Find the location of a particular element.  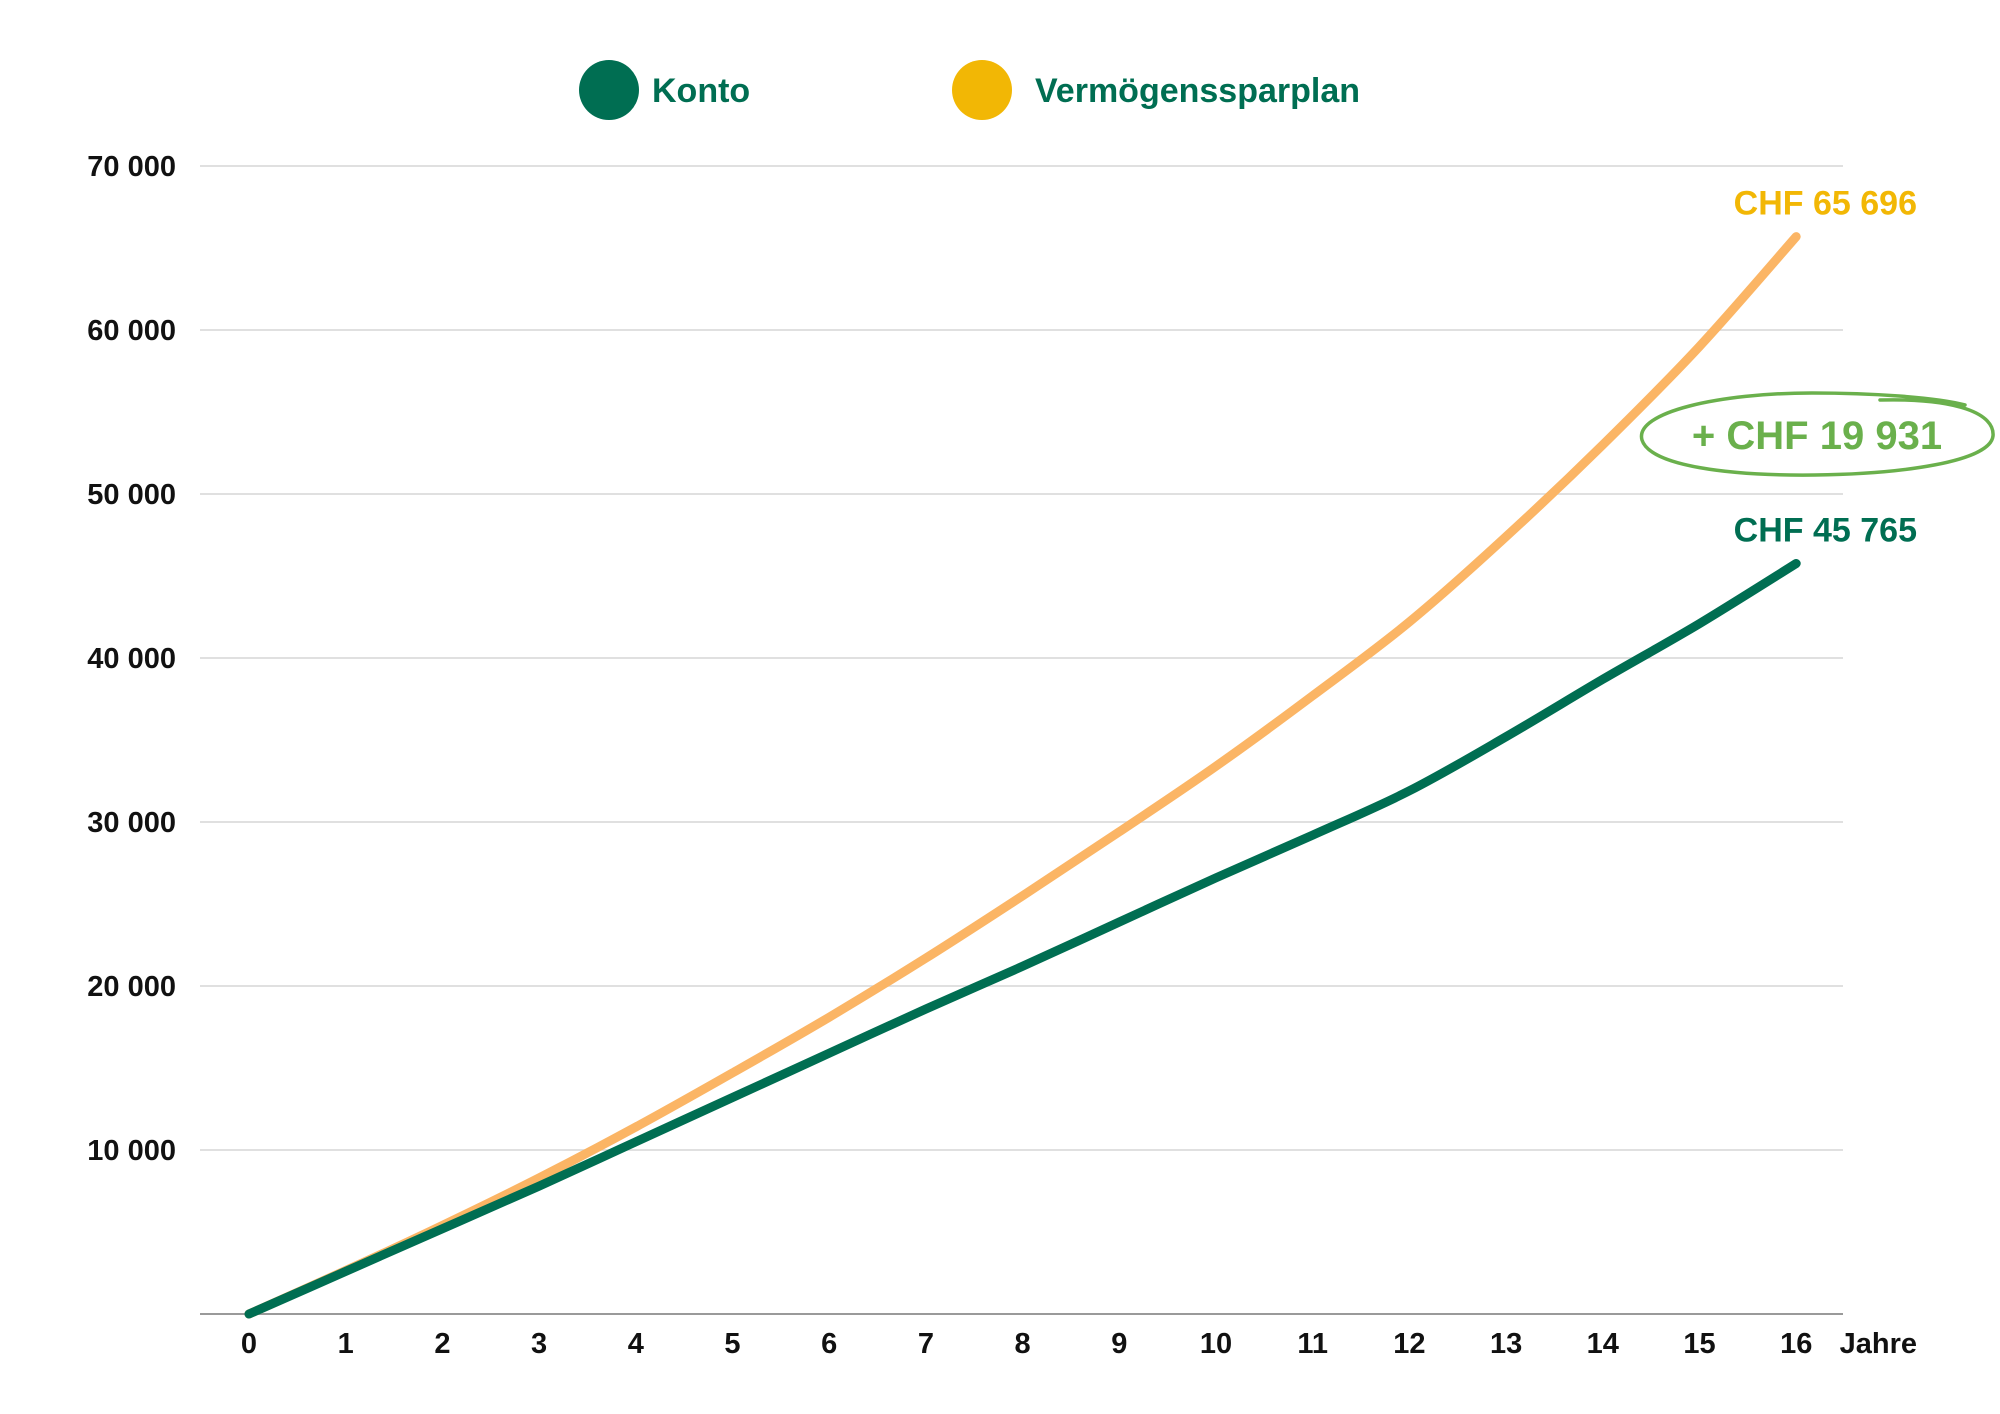

y-tick-label: 50 000 is located at coordinates (131, 495).